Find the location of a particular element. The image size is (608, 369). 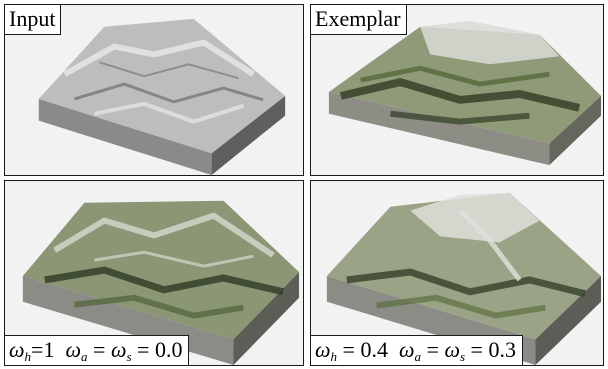

omega-h-value: =1 is located at coordinates (43, 349).